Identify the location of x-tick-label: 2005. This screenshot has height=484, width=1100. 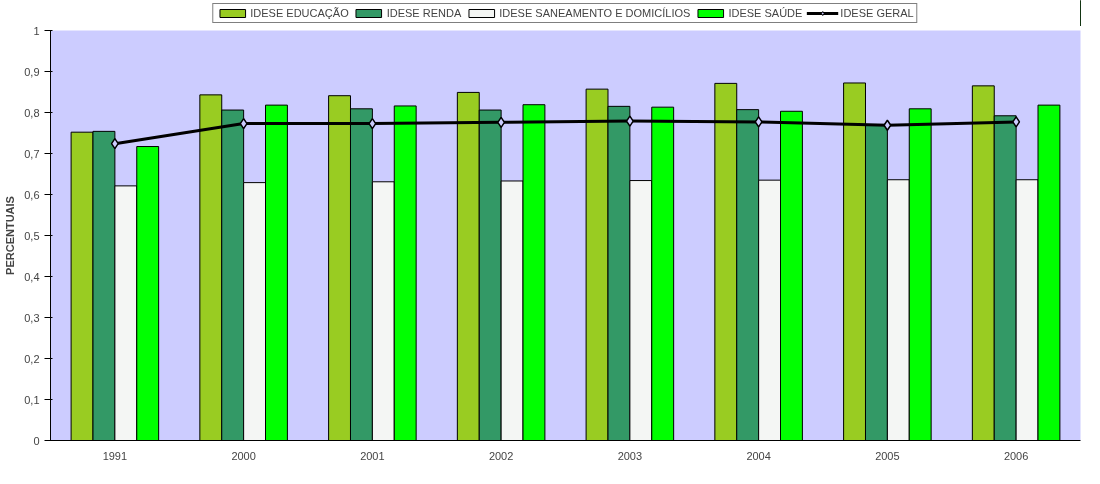
(887, 455).